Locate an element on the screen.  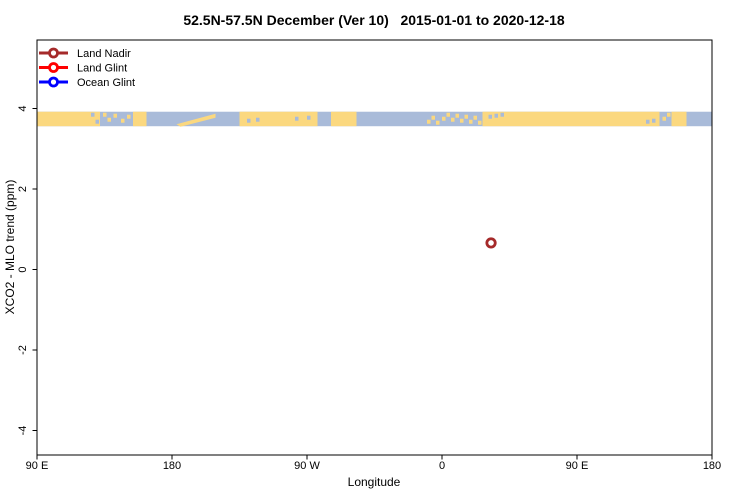
y-tick-label: 2 is located at coordinates (23, 189).